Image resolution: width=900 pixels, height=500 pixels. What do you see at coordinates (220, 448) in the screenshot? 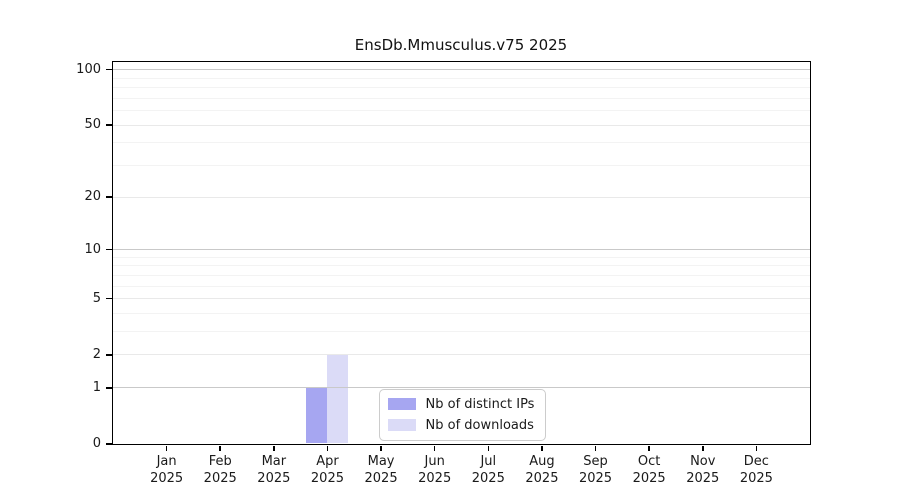
I see `x-tick-mark-feb` at bounding box center [220, 448].